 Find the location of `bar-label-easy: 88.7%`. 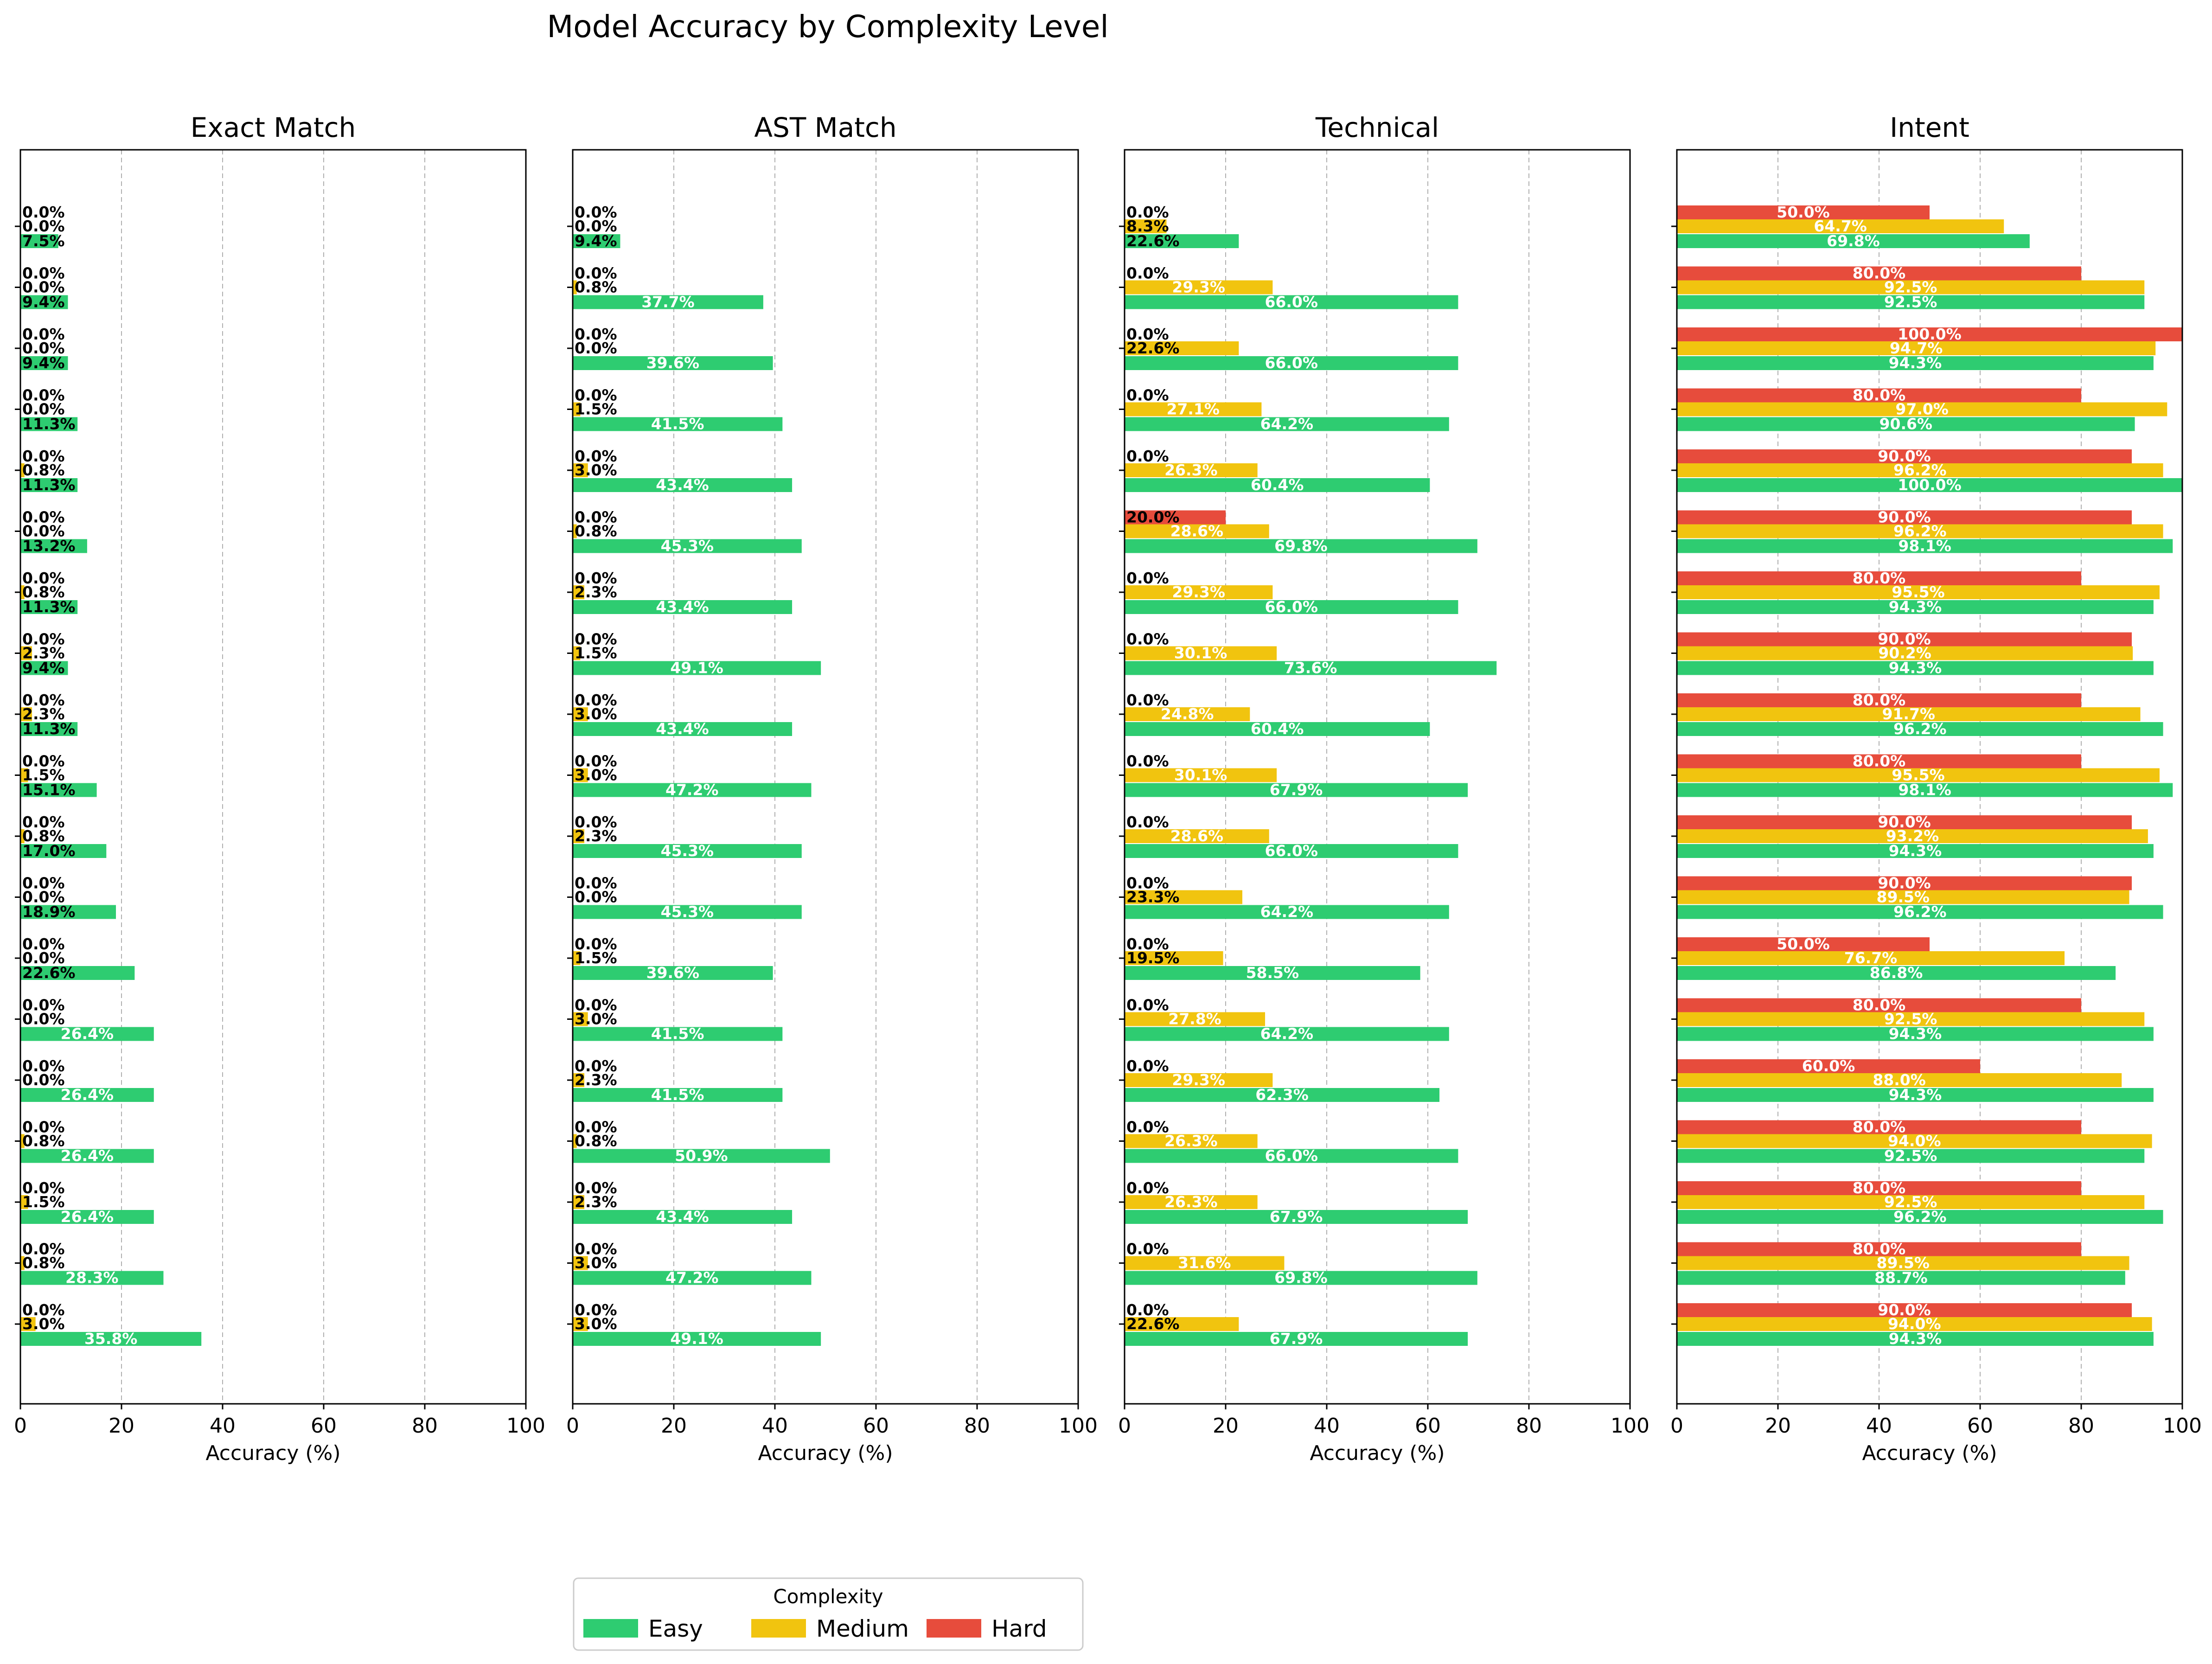

bar-label-easy: 88.7% is located at coordinates (1901, 1278).